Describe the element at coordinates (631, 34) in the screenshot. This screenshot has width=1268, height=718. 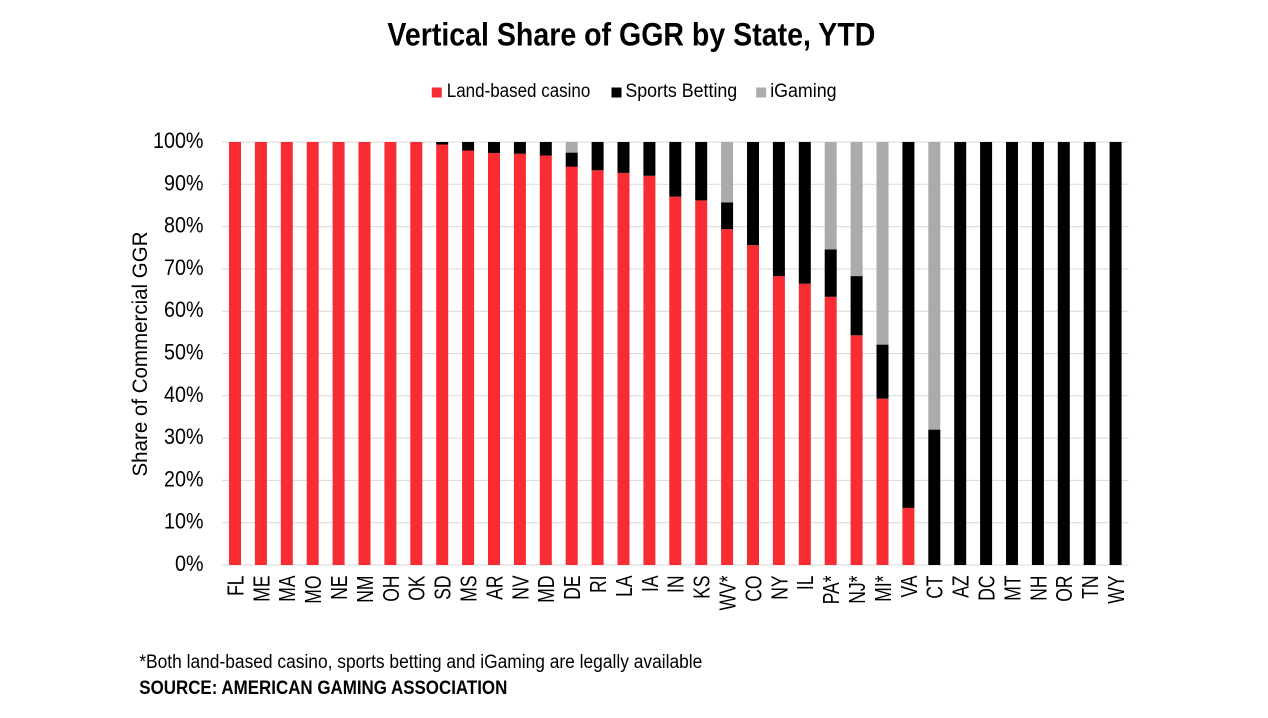
I see `svg-text:Vertical Share of GGR by State: Vertical Share of GGR by State, YTD` at that location.